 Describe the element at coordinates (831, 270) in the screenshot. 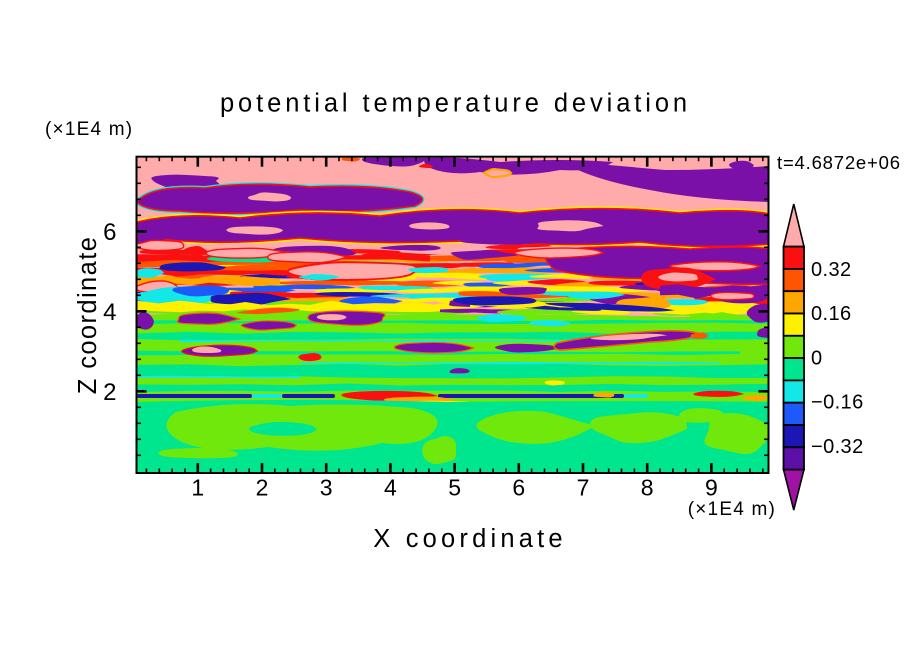

I see `svg-text: 0.32` at that location.